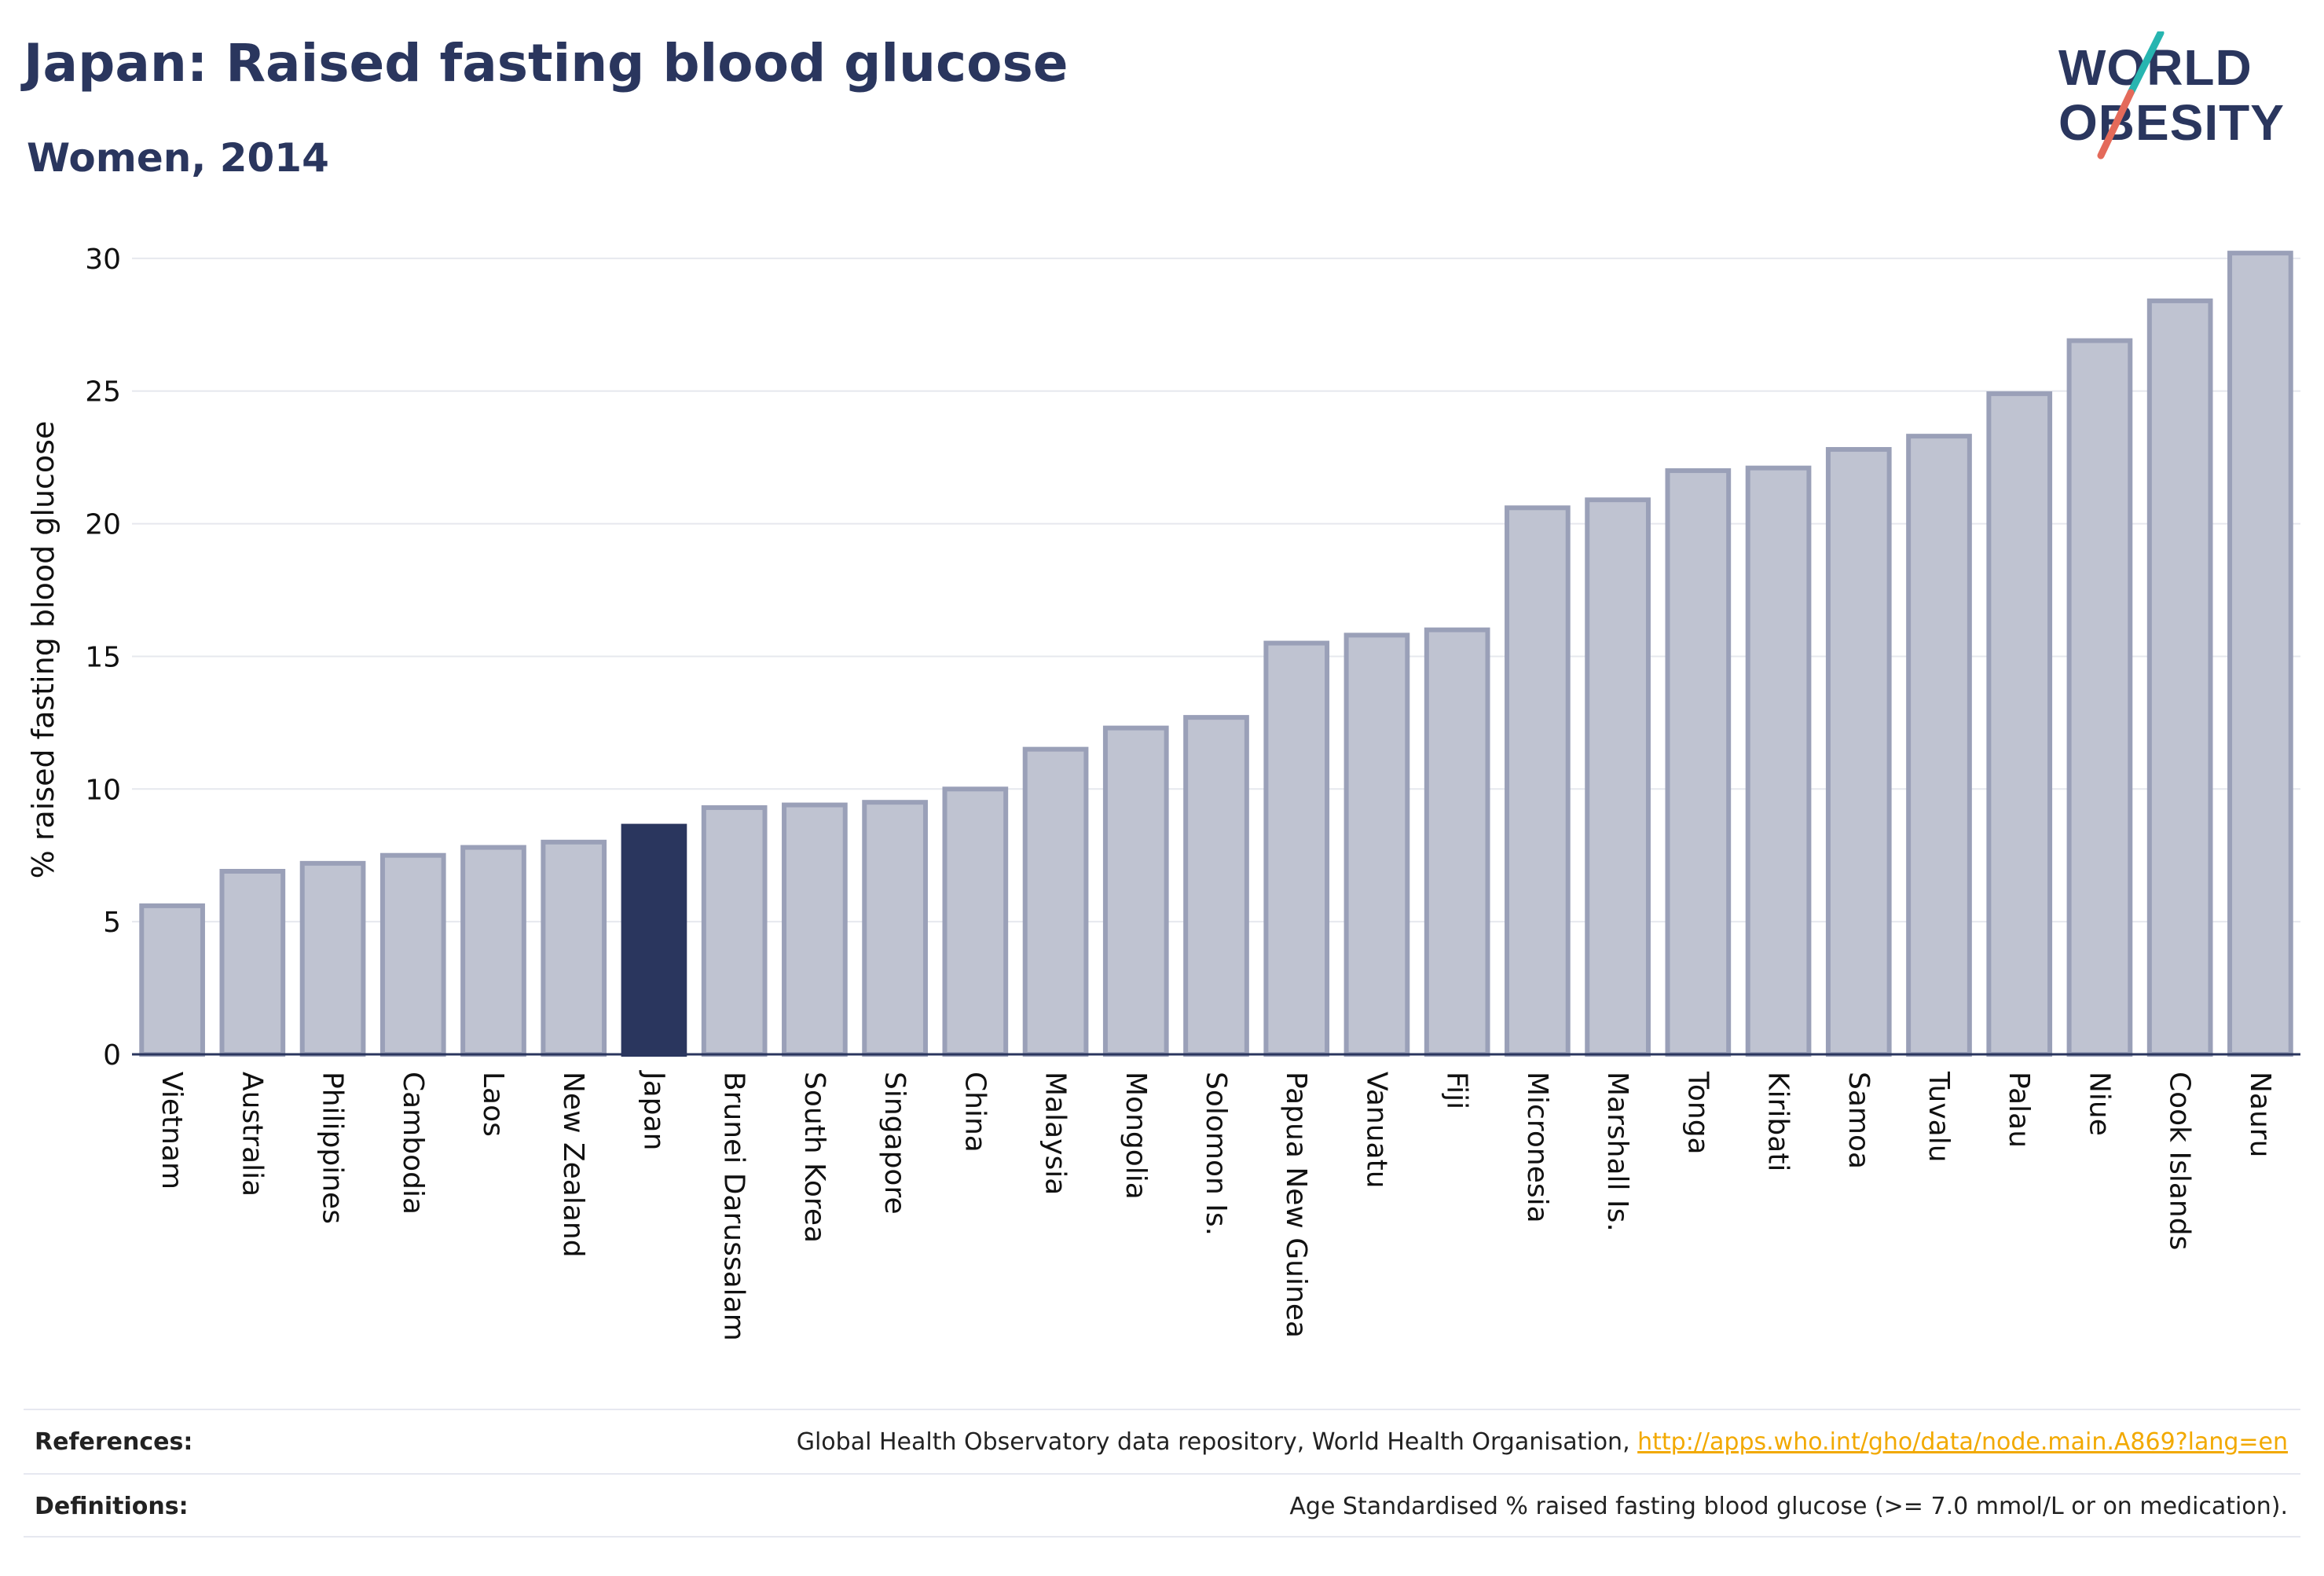 The width and height of the screenshot is (2324, 1576). Describe the element at coordinates (413, 1143) in the screenshot. I see `x-tick-label: Cambodia` at that location.